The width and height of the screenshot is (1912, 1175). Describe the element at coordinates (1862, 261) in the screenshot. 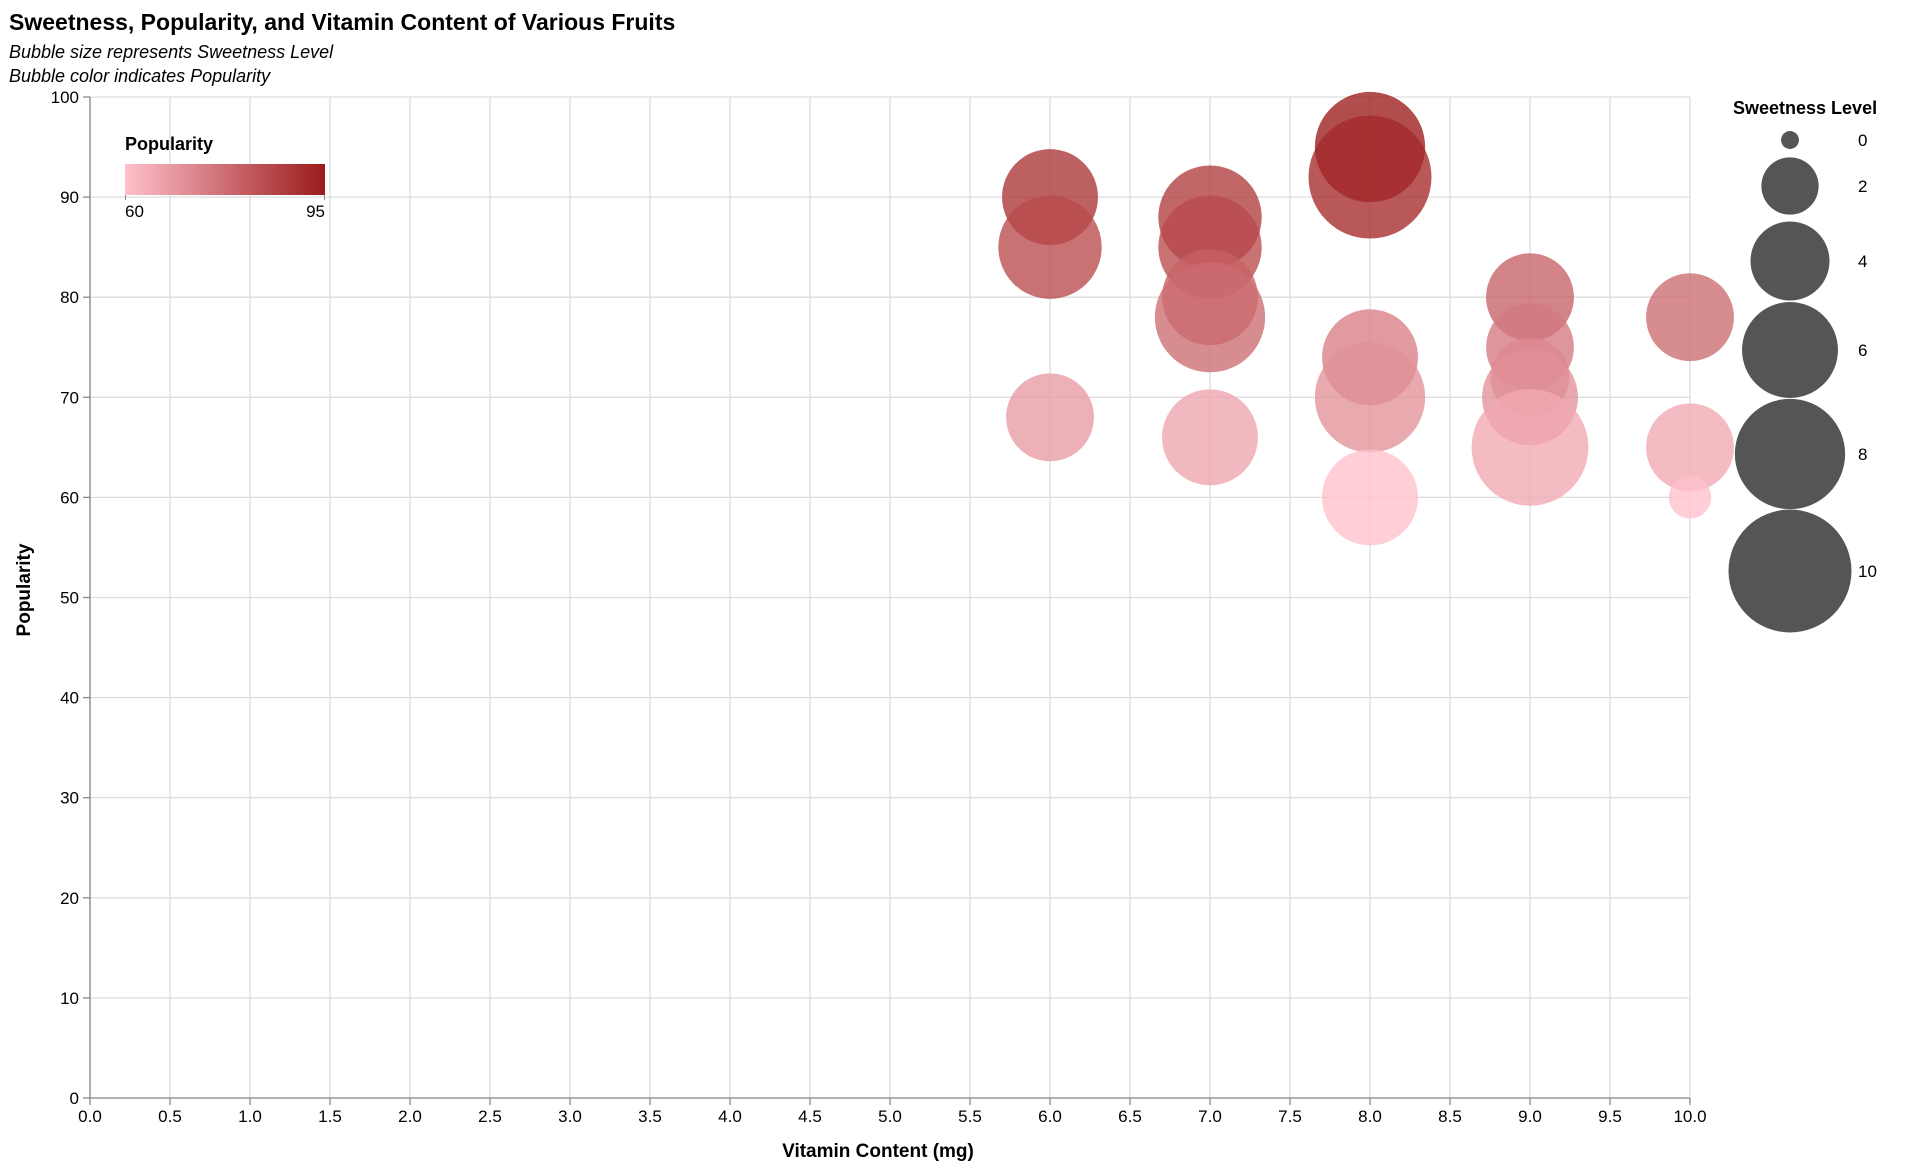

I see `size-legend-label: 4` at that location.